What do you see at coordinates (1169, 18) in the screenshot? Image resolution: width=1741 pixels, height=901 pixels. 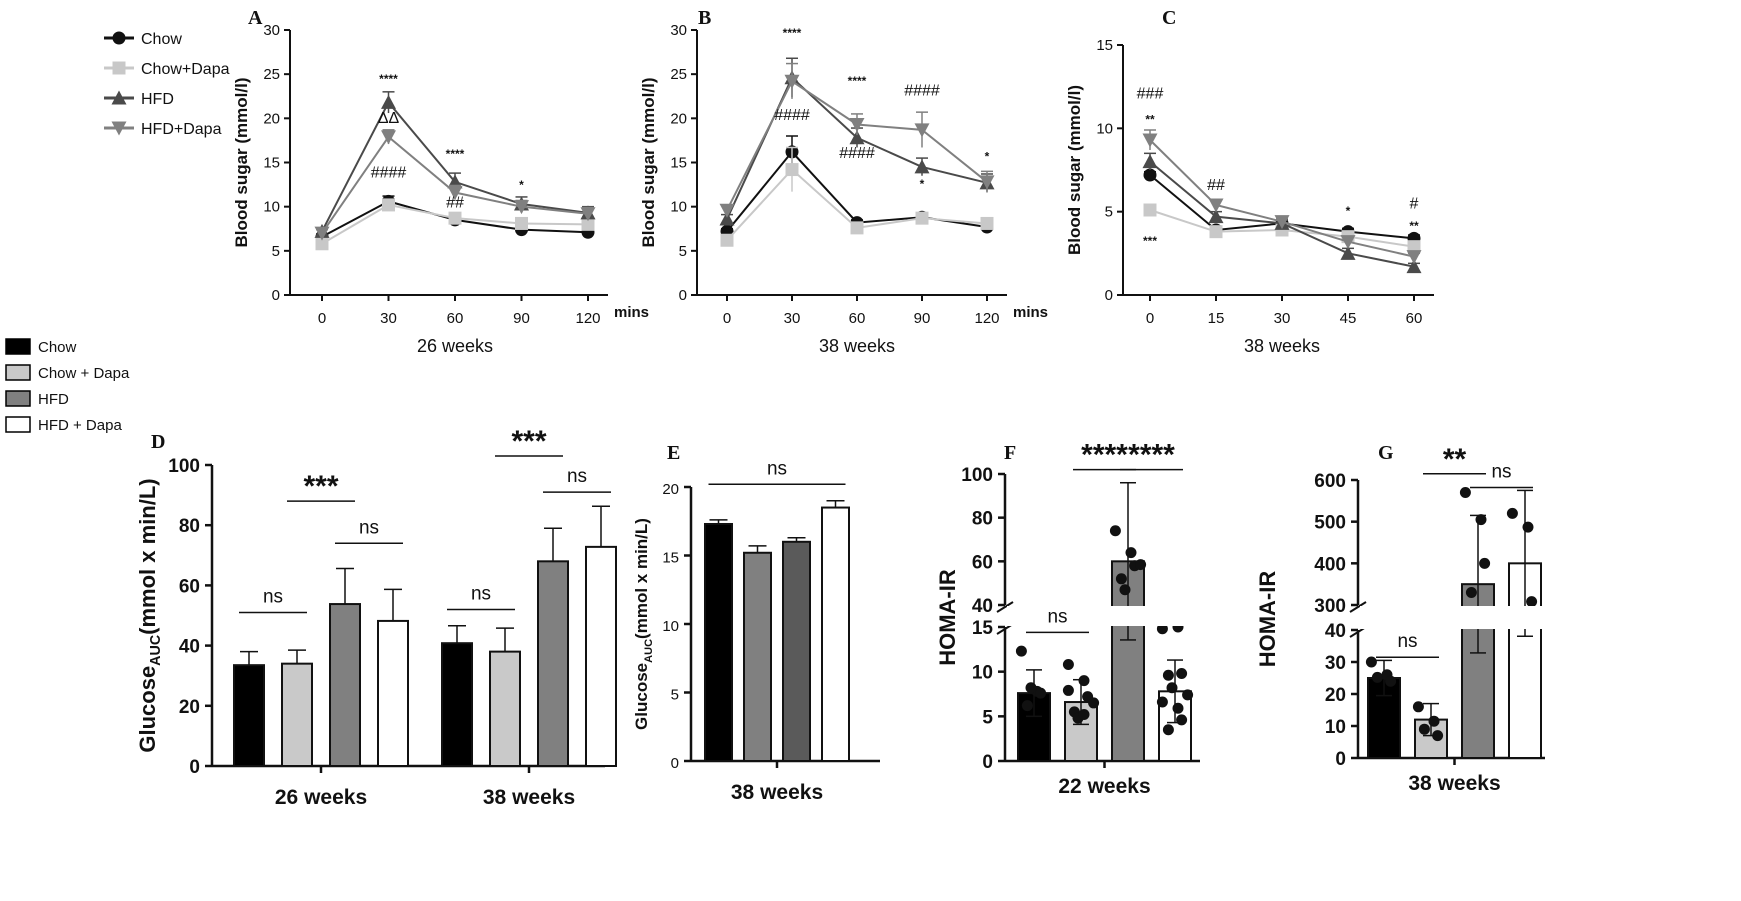 I see `panel-letter-c: C` at bounding box center [1169, 18].